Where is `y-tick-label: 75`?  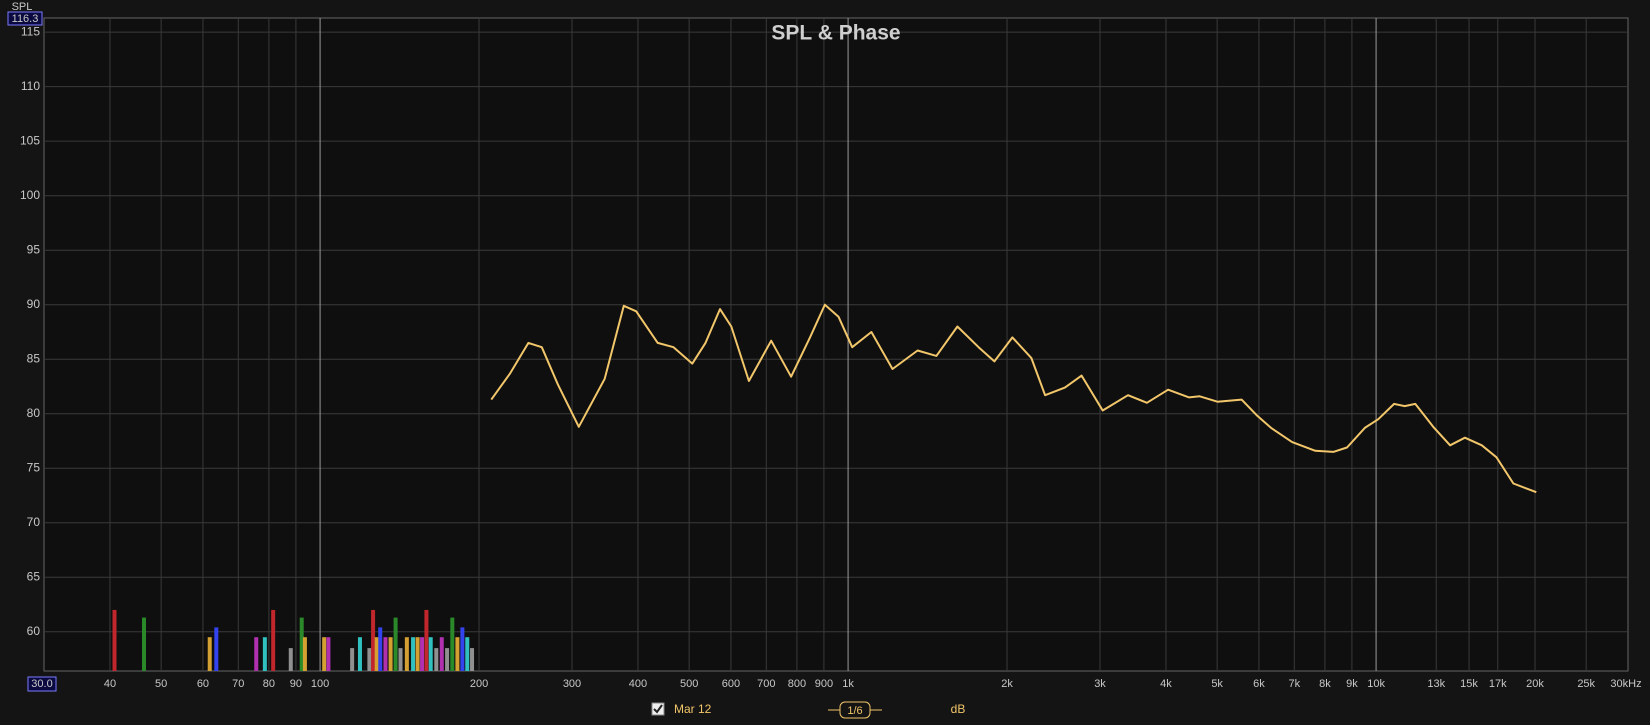 y-tick-label: 75 is located at coordinates (34, 467).